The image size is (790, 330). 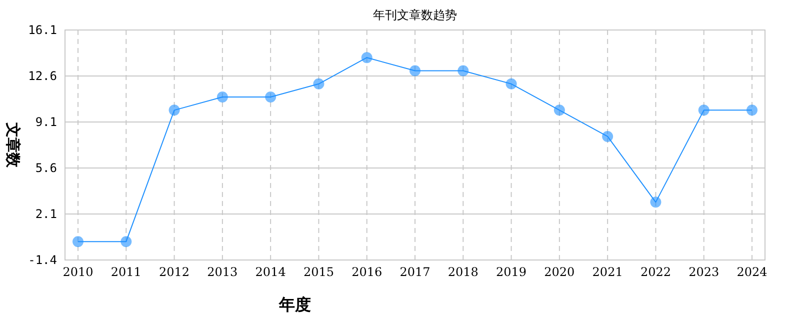 I want to click on x-tick-label: 2021, so click(x=607, y=272).